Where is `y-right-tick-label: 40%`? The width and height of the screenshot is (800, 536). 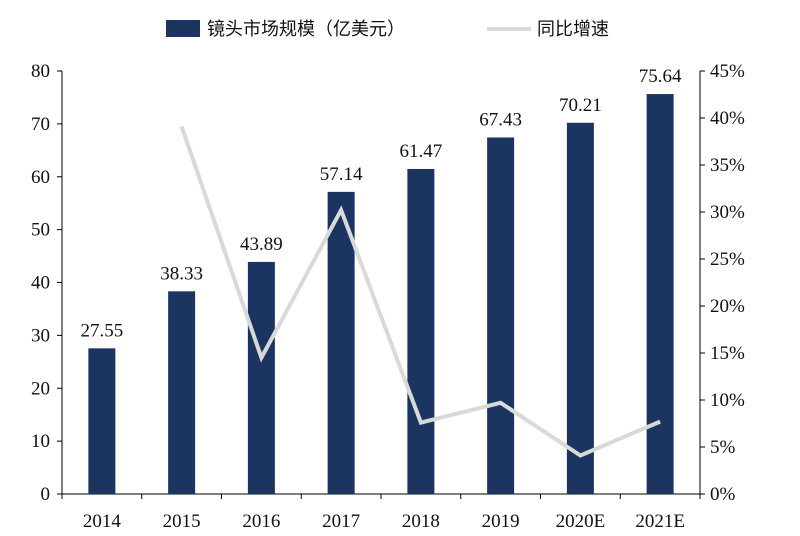
y-right-tick-label: 40% is located at coordinates (727, 118).